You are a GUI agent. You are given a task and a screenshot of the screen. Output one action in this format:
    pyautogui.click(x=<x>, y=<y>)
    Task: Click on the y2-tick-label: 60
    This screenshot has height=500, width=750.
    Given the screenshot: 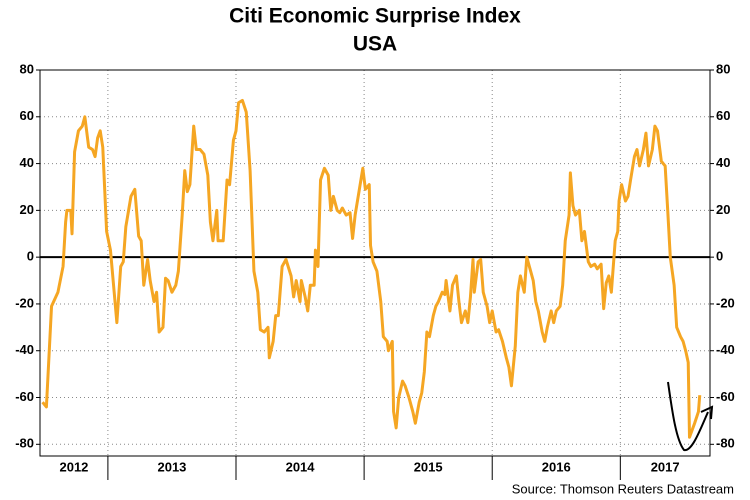 What is the action you would take?
    pyautogui.click(x=723, y=115)
    